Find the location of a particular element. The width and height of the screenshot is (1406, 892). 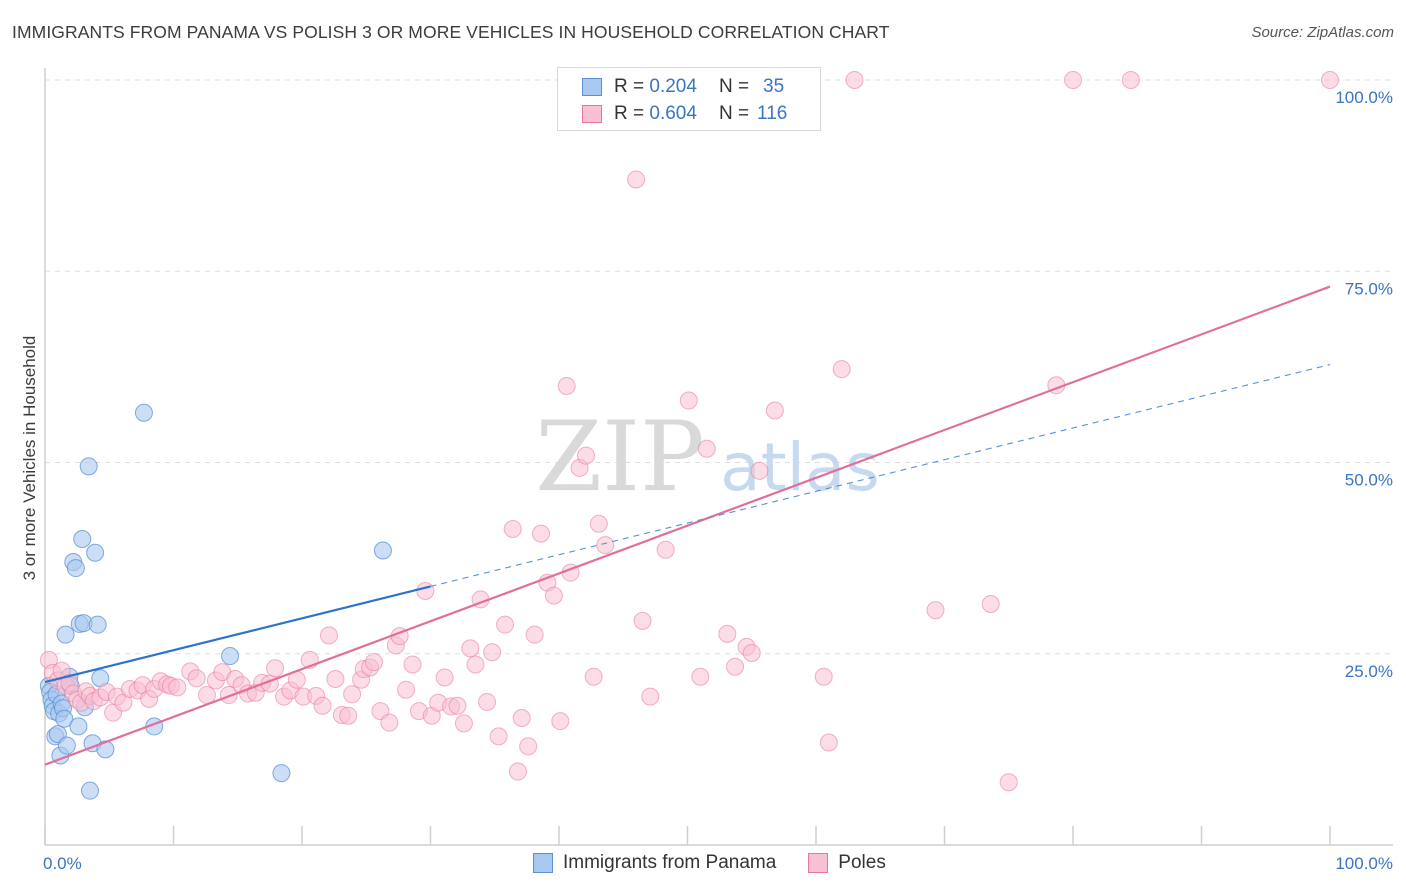

stats-legend: R = 0.204 N = 35 R = 0.604 N = 116 is located at coordinates (689, 99).